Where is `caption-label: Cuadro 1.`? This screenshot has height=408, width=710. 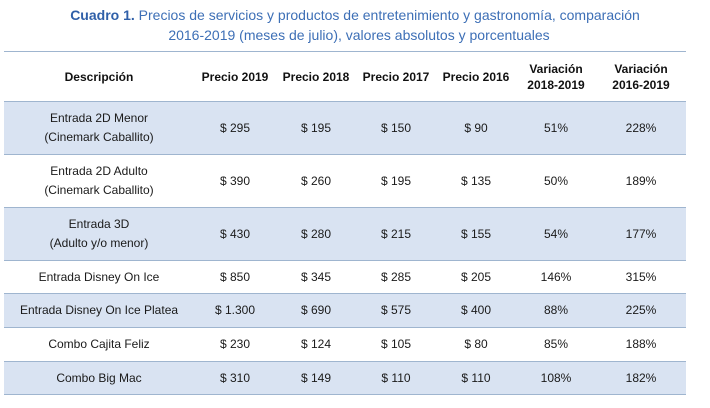 caption-label: Cuadro 1. is located at coordinates (102, 15).